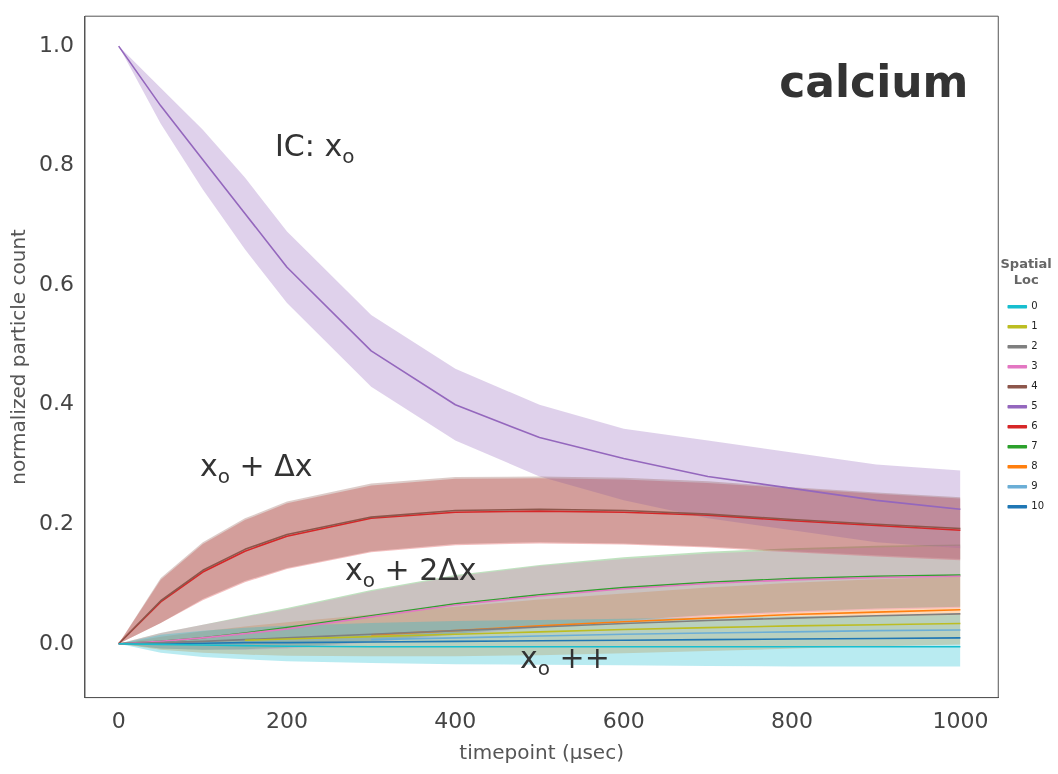  Describe the element at coordinates (1034, 486) in the screenshot. I see `legend-label: 9` at that location.